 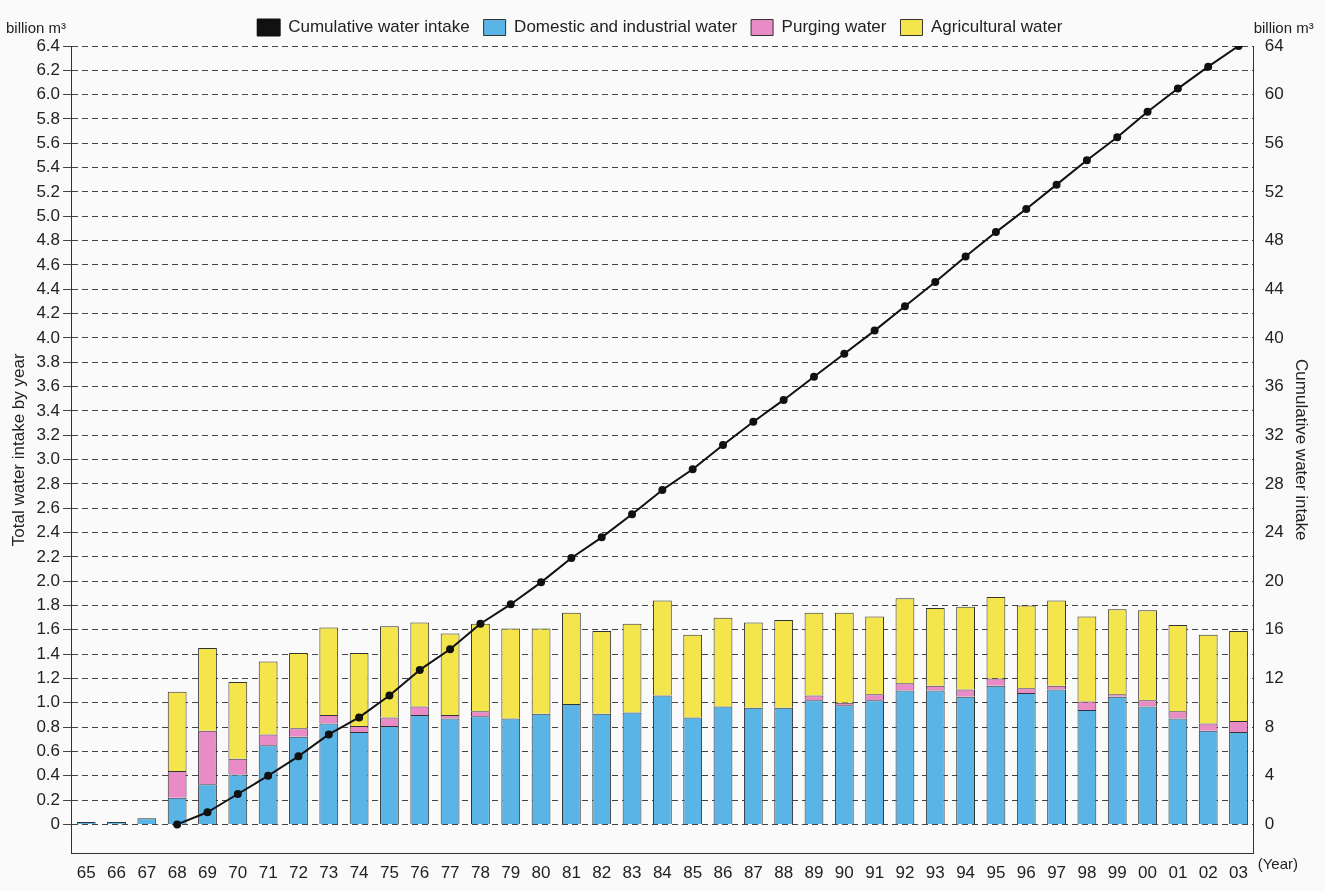 What do you see at coordinates (1178, 873) in the screenshot?
I see `x-tick-label: 01` at bounding box center [1178, 873].